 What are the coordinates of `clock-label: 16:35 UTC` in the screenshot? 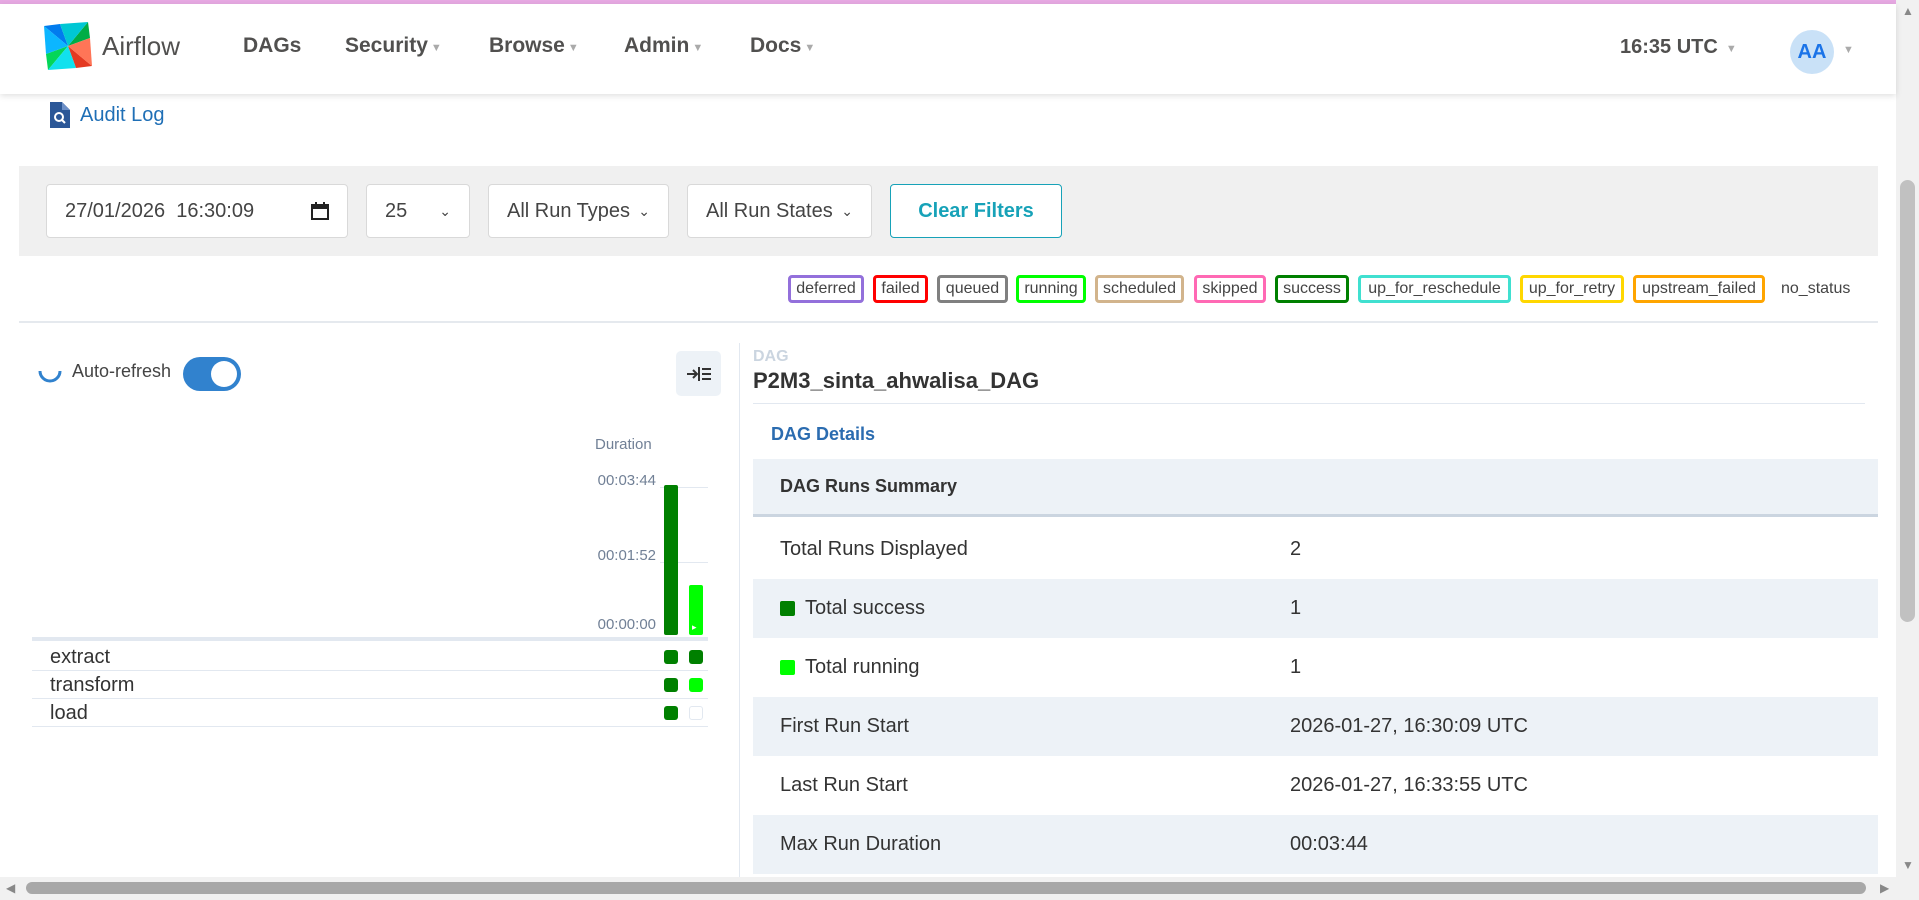 It's located at (1669, 47).